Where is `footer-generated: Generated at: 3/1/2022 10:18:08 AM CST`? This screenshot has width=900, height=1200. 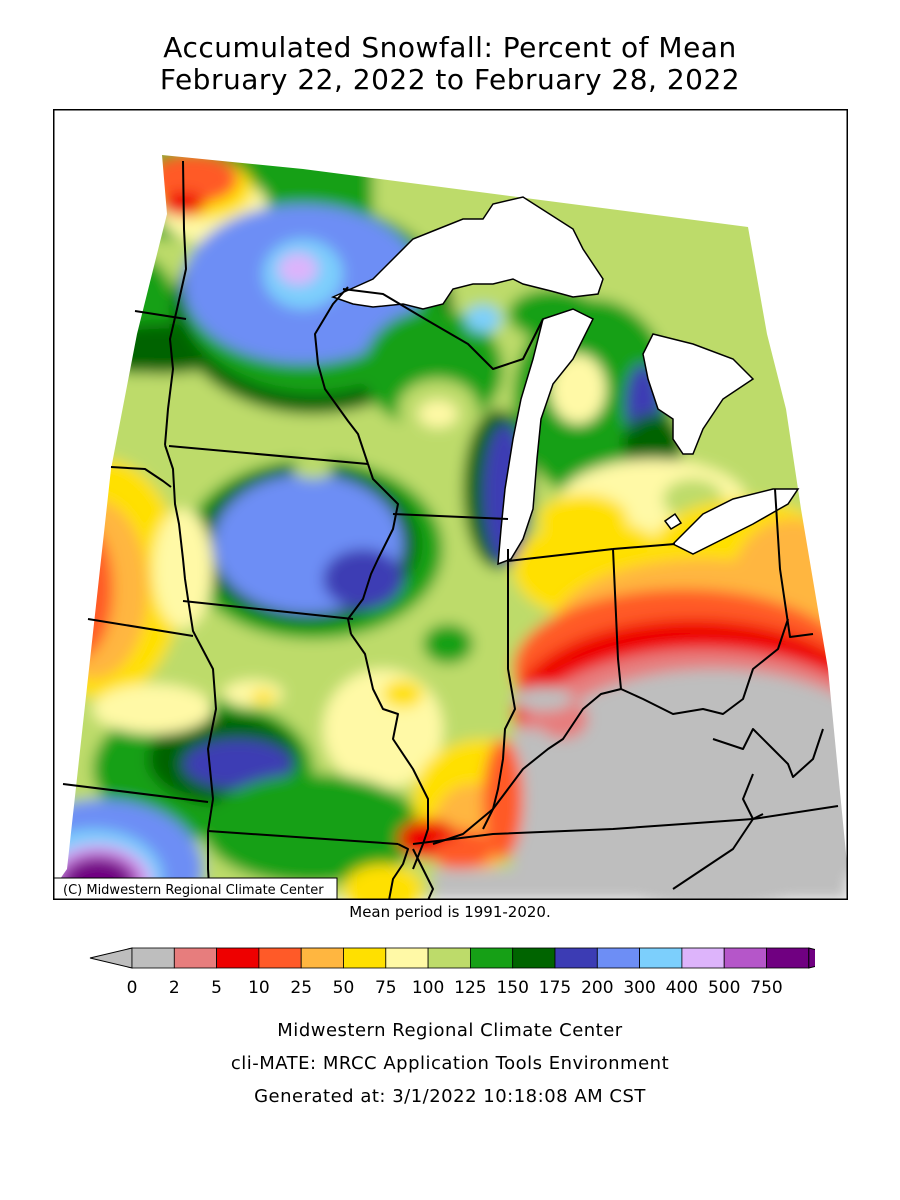
footer-generated: Generated at: 3/1/2022 10:18:08 AM CST is located at coordinates (450, 1096).